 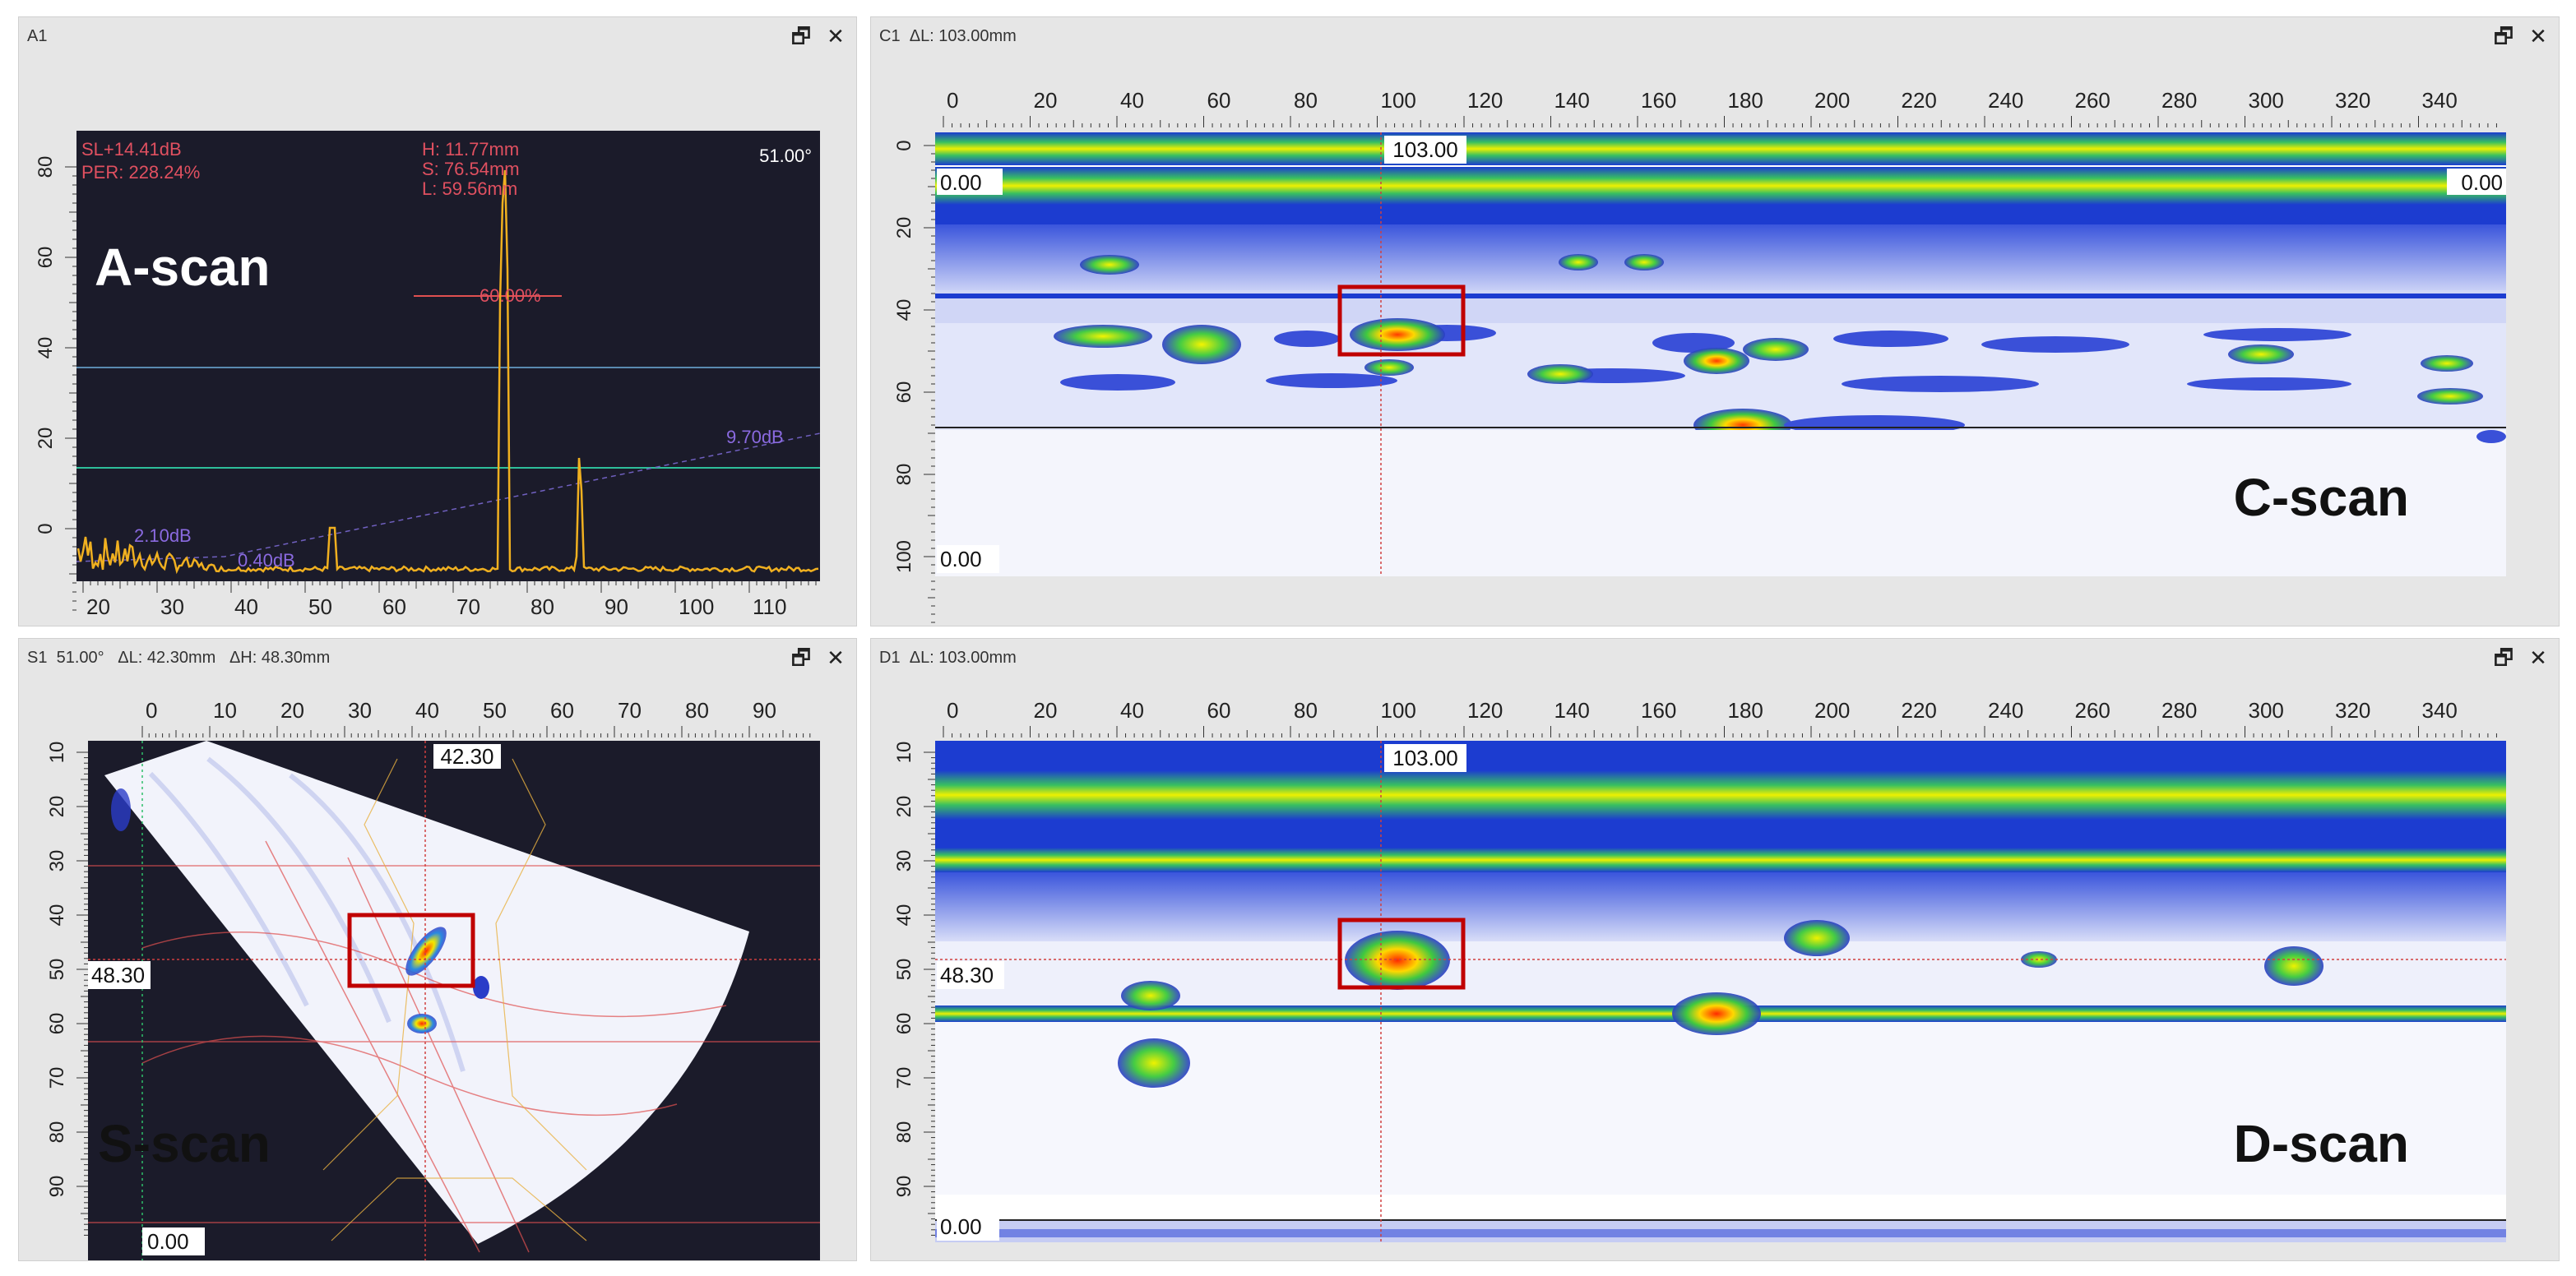 What do you see at coordinates (266, 560) in the screenshot?
I see `tcg-label-3: 0.40dB` at bounding box center [266, 560].